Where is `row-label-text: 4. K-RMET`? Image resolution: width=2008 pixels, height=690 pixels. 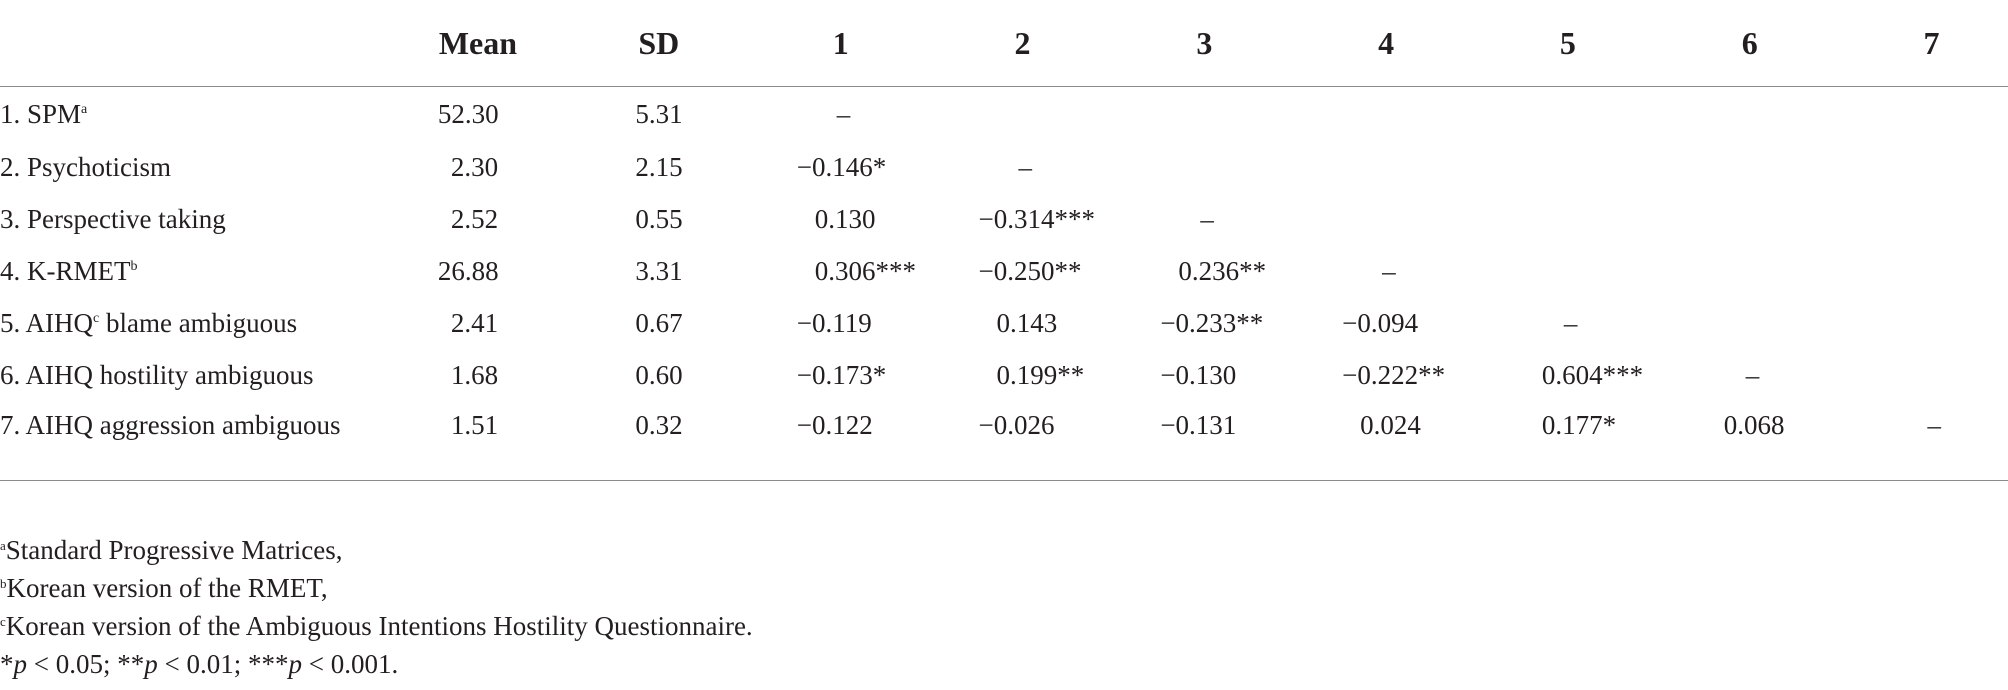
row-label-text: 4. K-RMET is located at coordinates (65, 270).